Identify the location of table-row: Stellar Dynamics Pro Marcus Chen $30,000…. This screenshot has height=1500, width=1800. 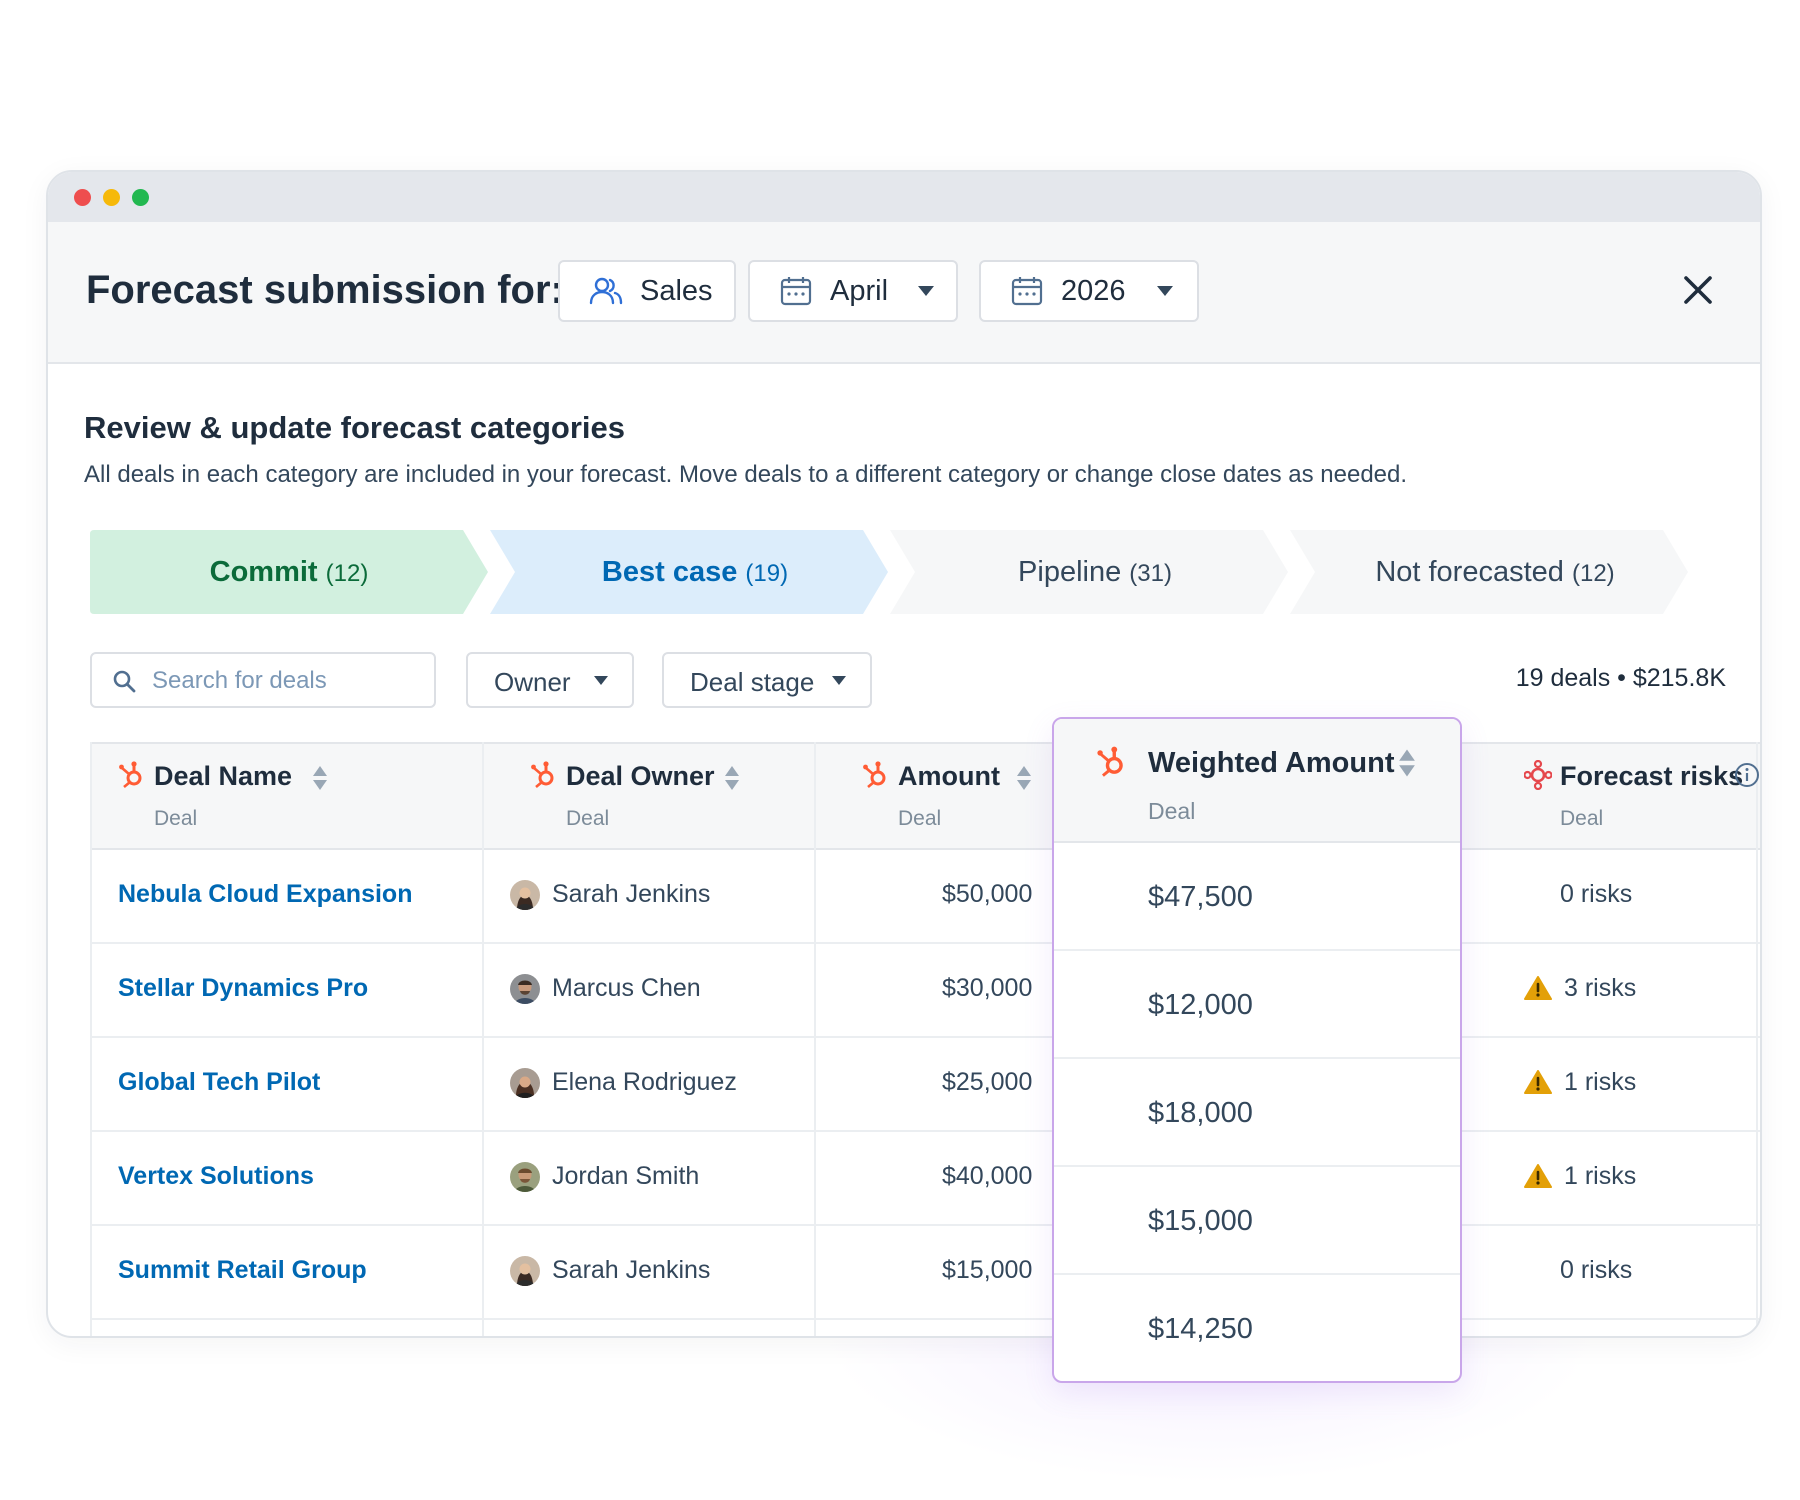
(925, 991).